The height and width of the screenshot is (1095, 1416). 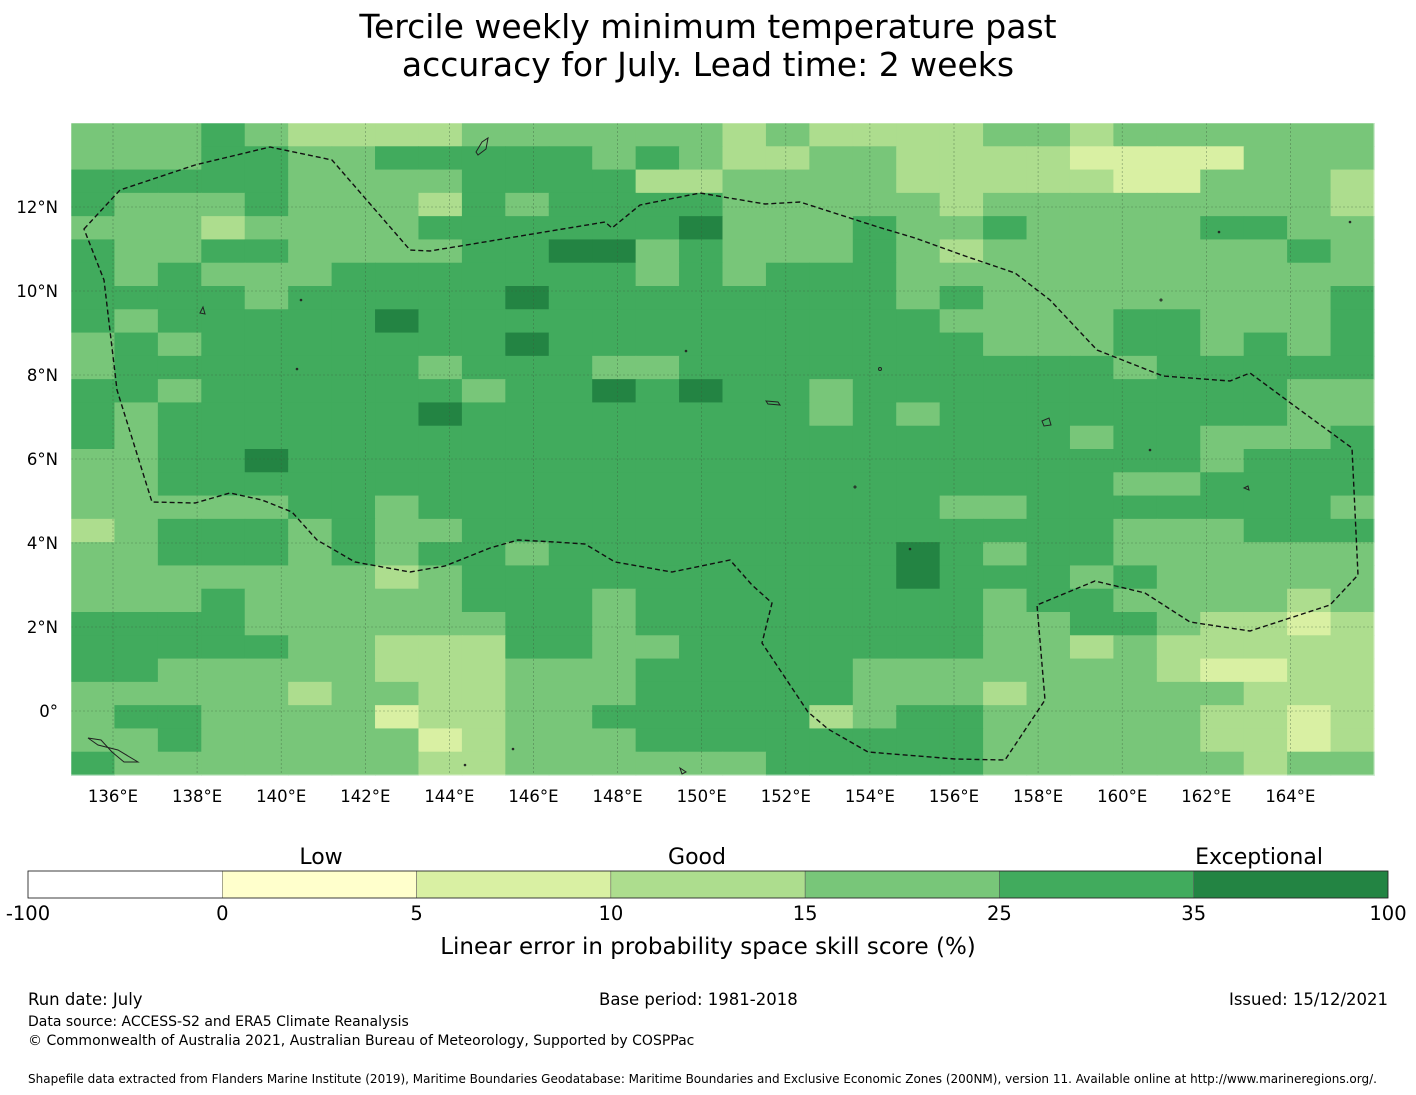 What do you see at coordinates (870, 796) in the screenshot?
I see `lon-tick-label: 154°E` at bounding box center [870, 796].